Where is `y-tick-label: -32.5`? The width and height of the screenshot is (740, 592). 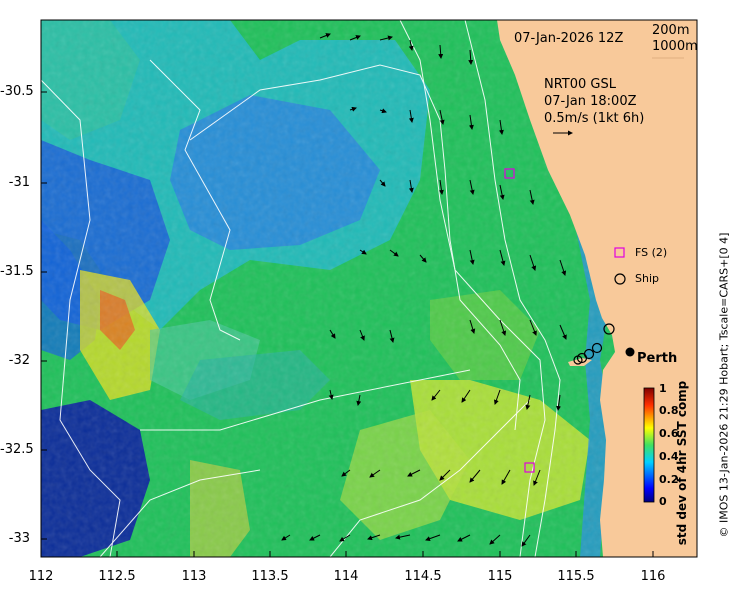
y-tick-label: -32.5 is located at coordinates (17, 449).